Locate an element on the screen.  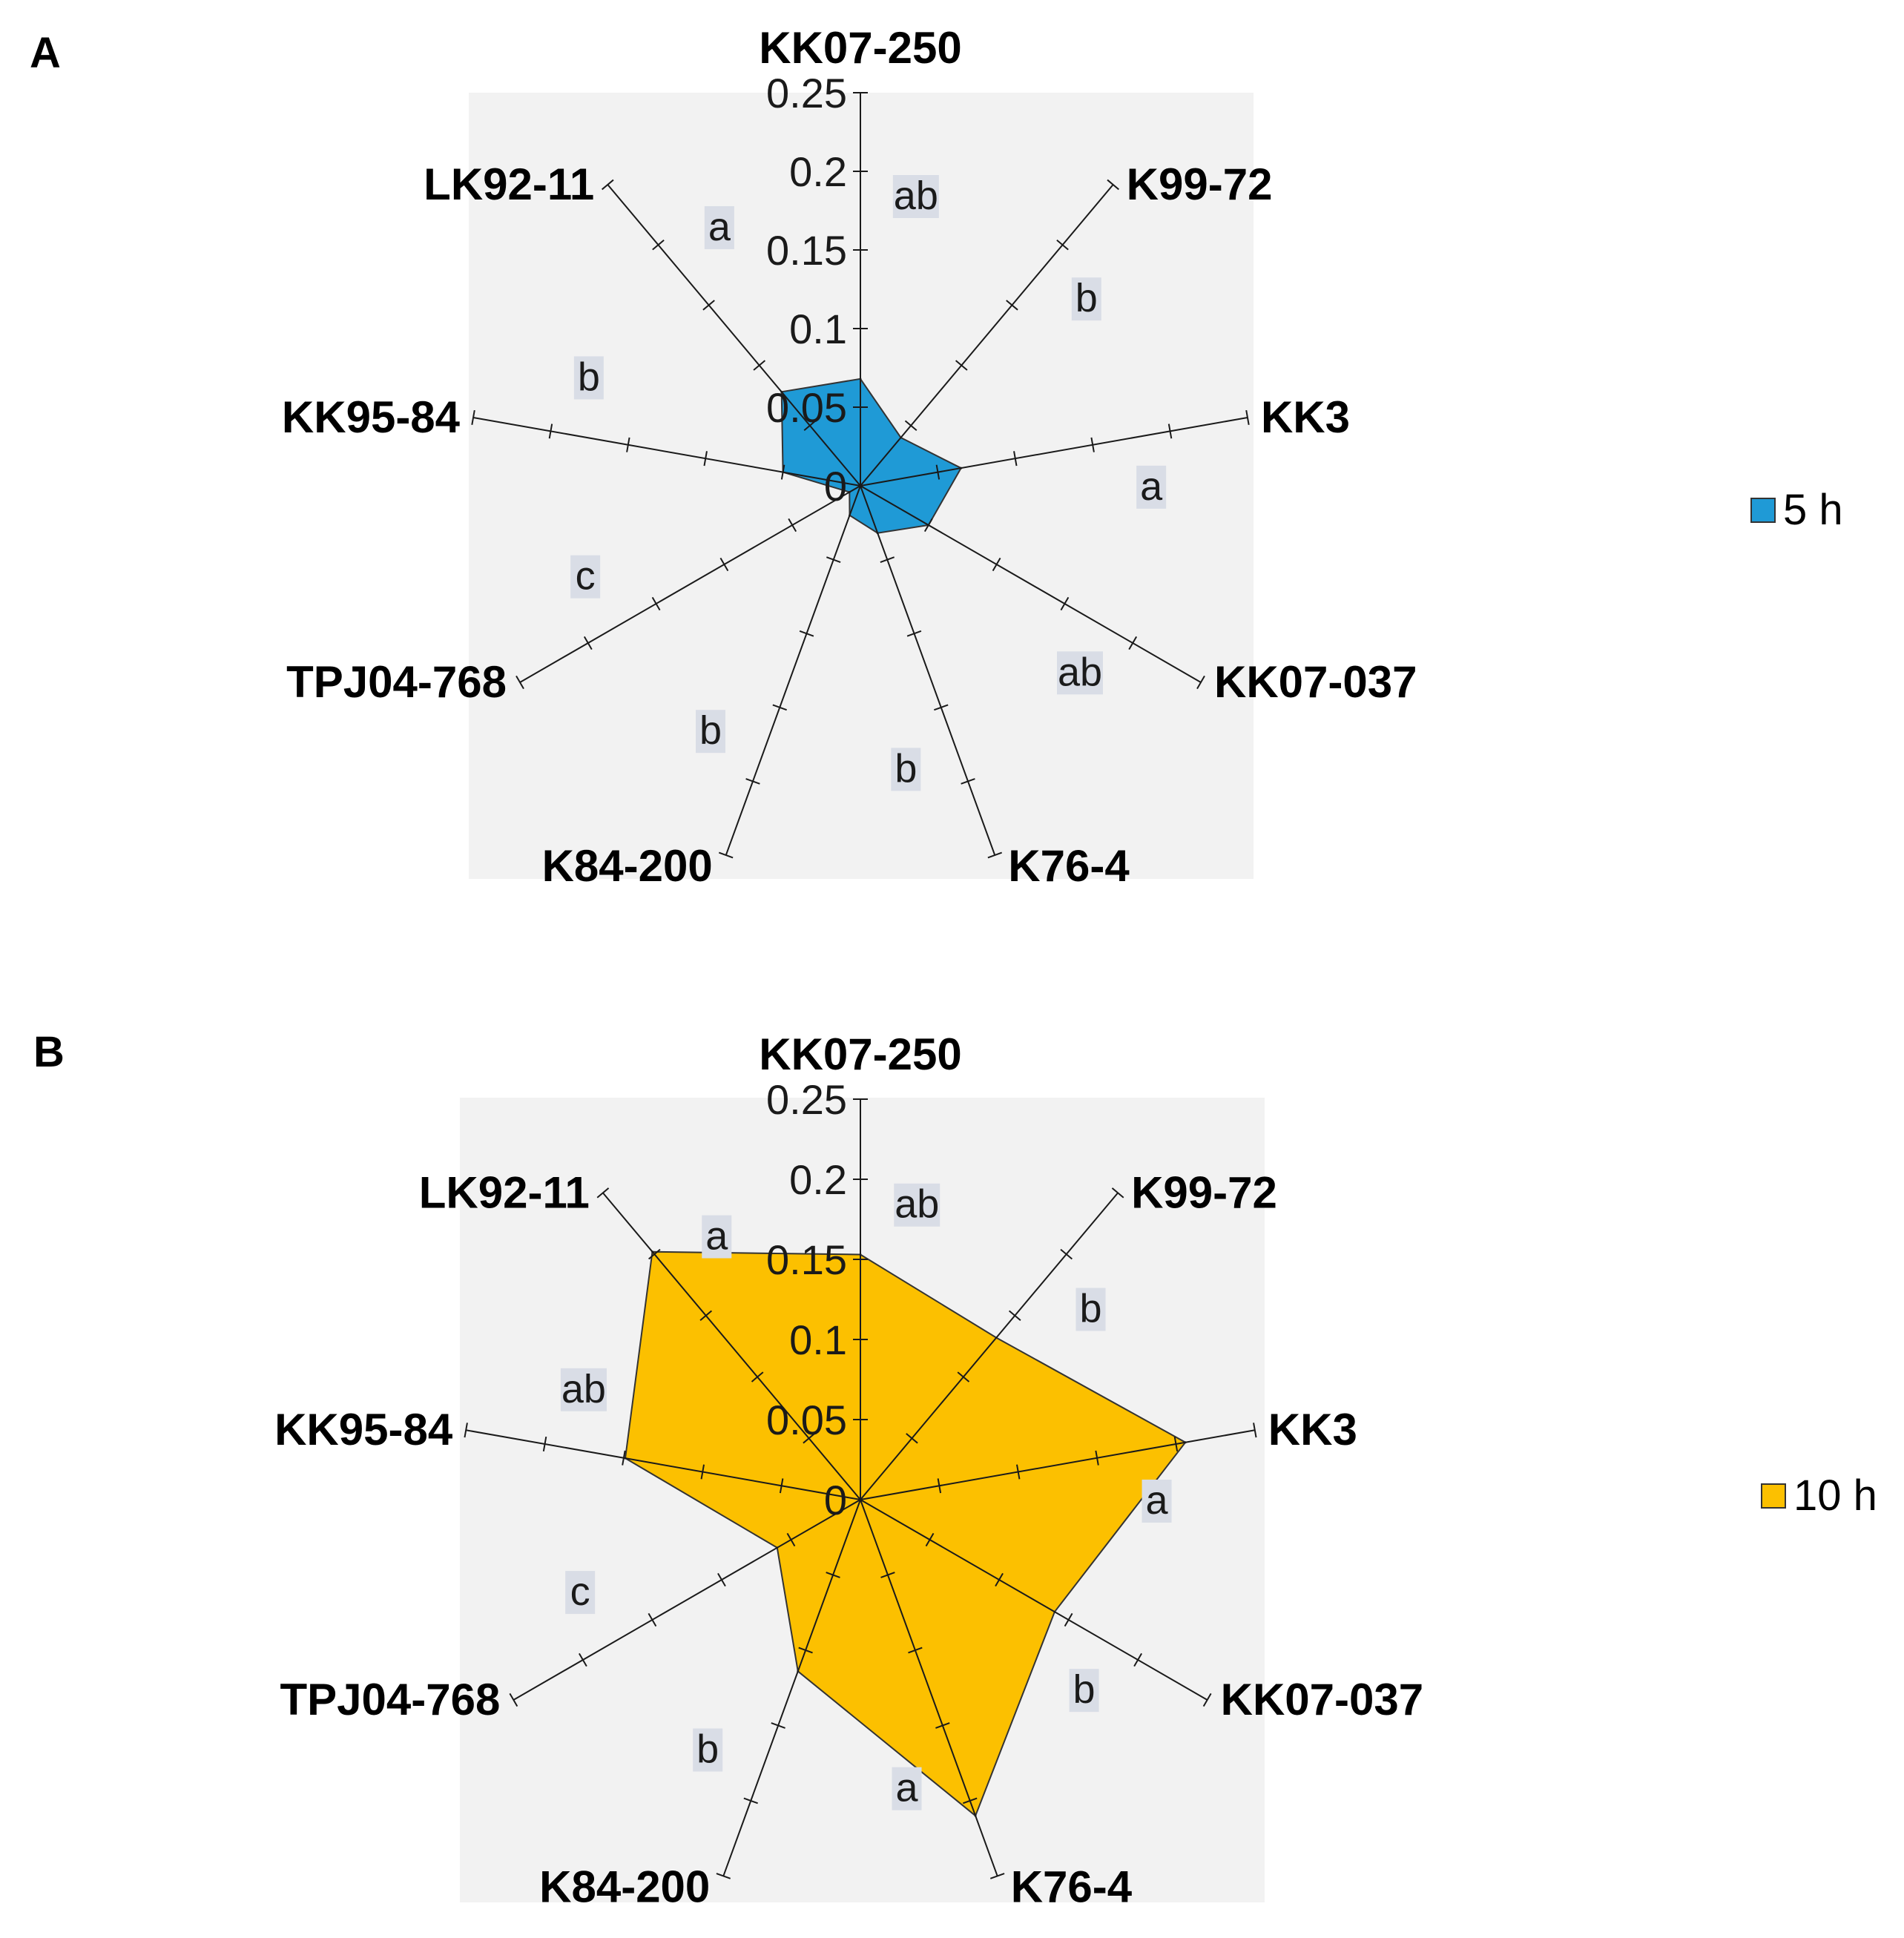
category-label-tpj04-768: TPJ04-768 is located at coordinates (390, 1700).